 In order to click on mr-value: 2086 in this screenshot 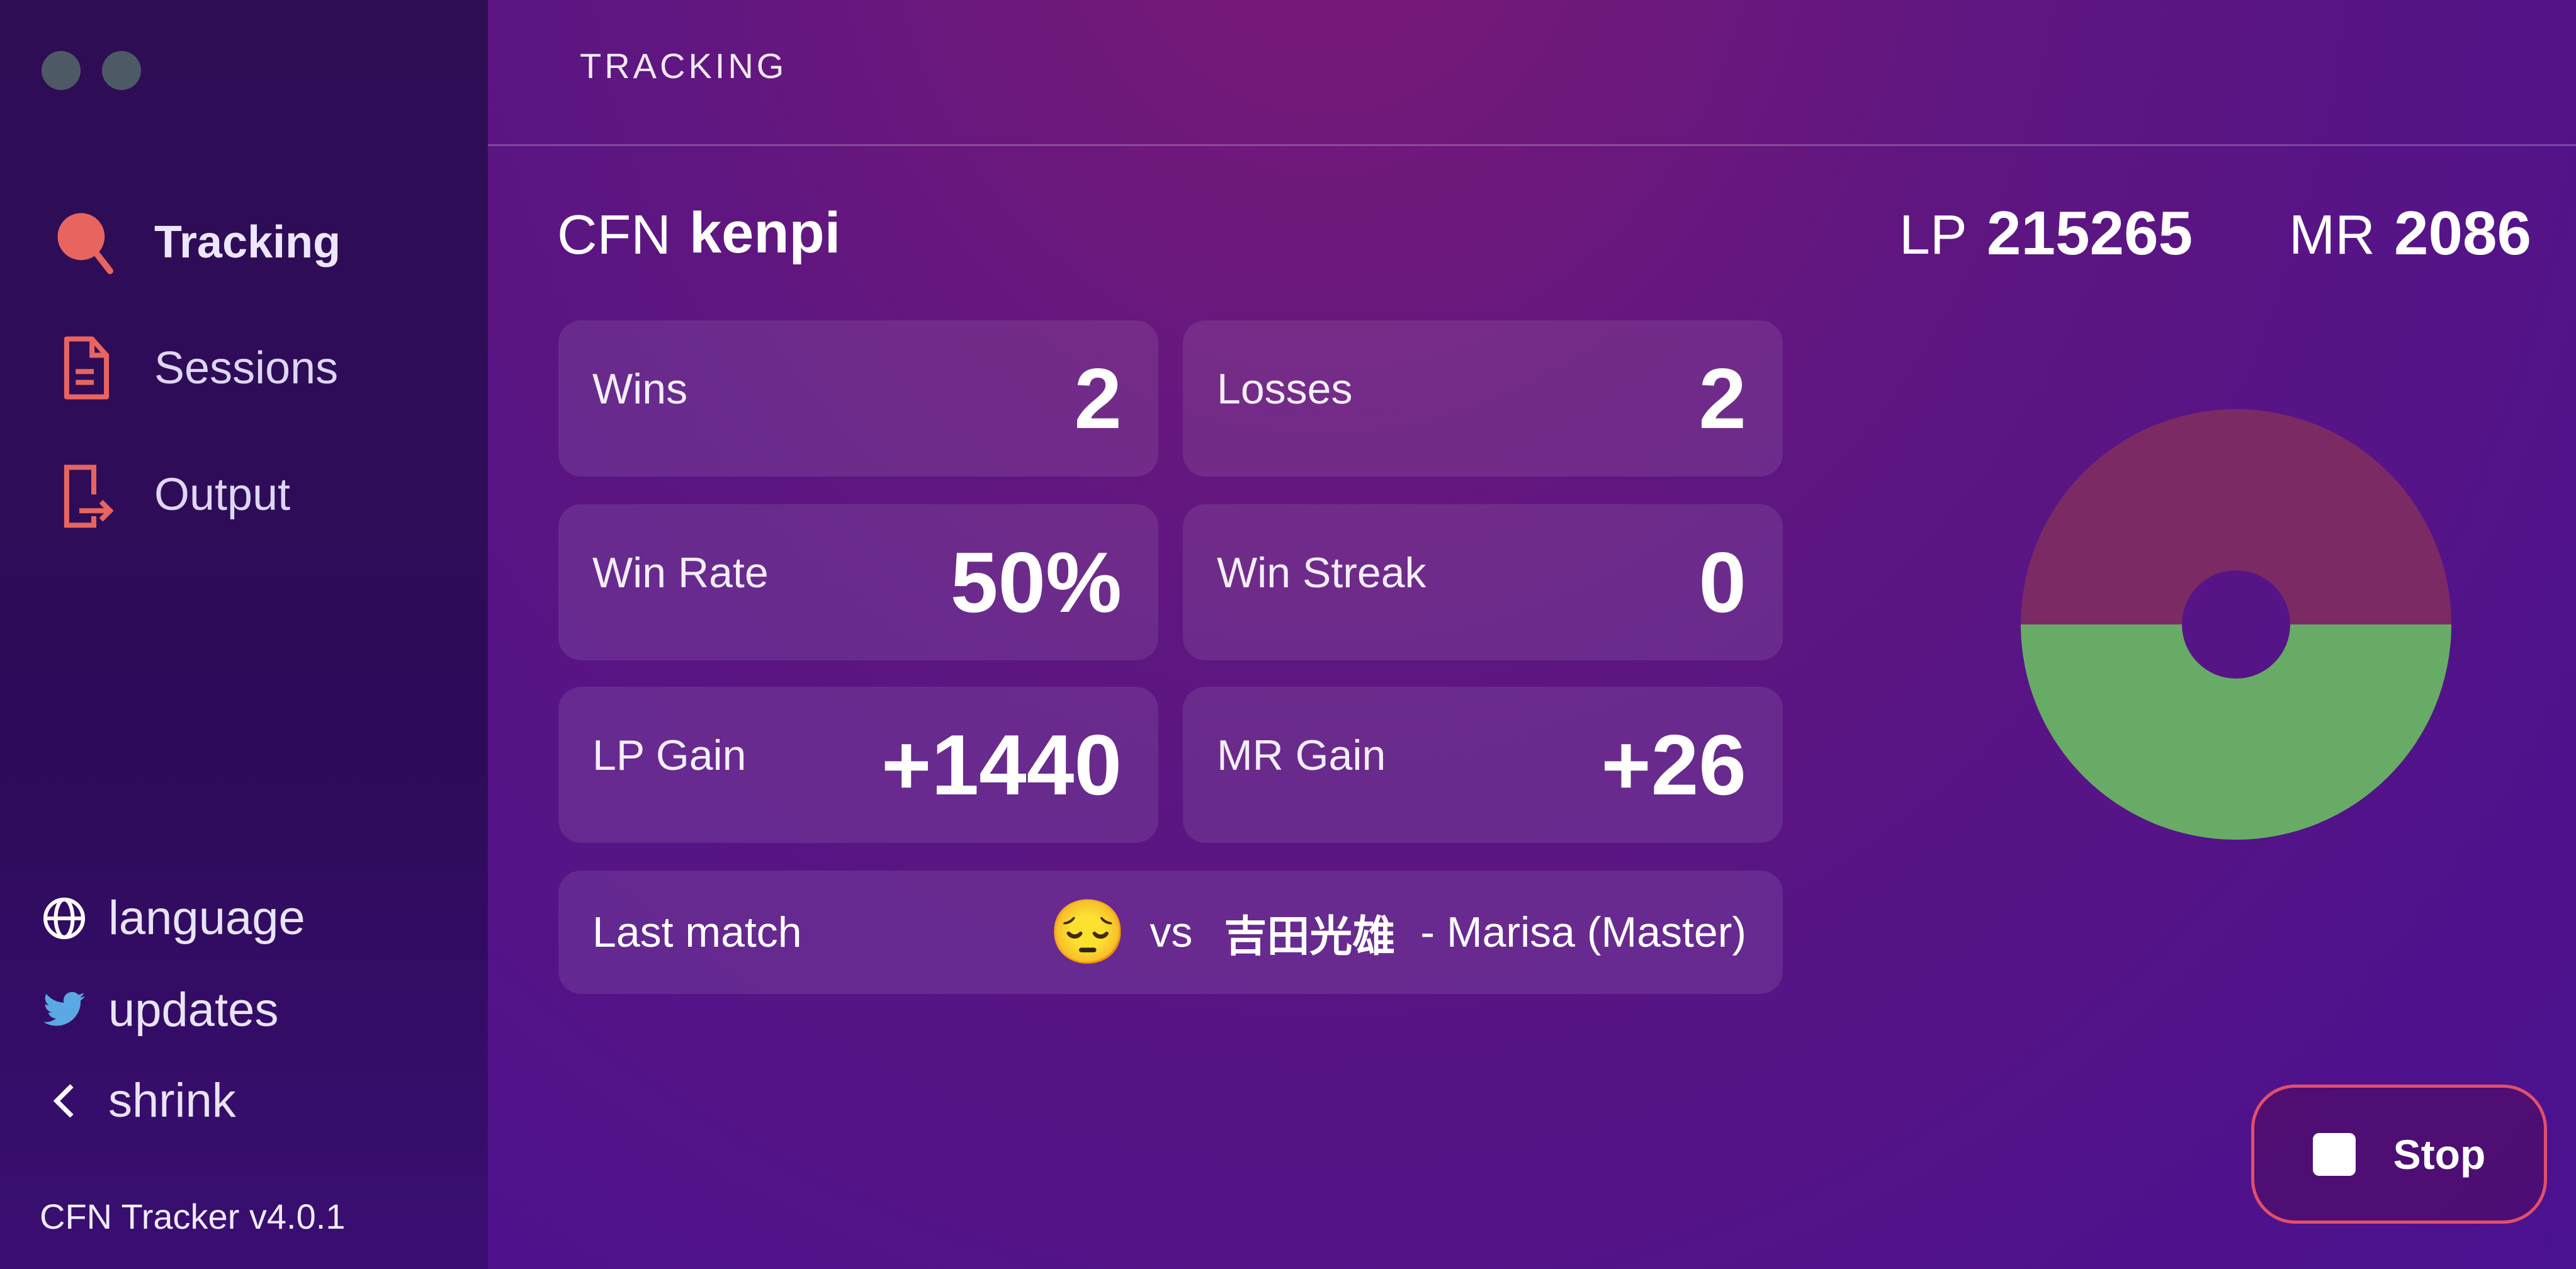, I will do `click(2463, 233)`.